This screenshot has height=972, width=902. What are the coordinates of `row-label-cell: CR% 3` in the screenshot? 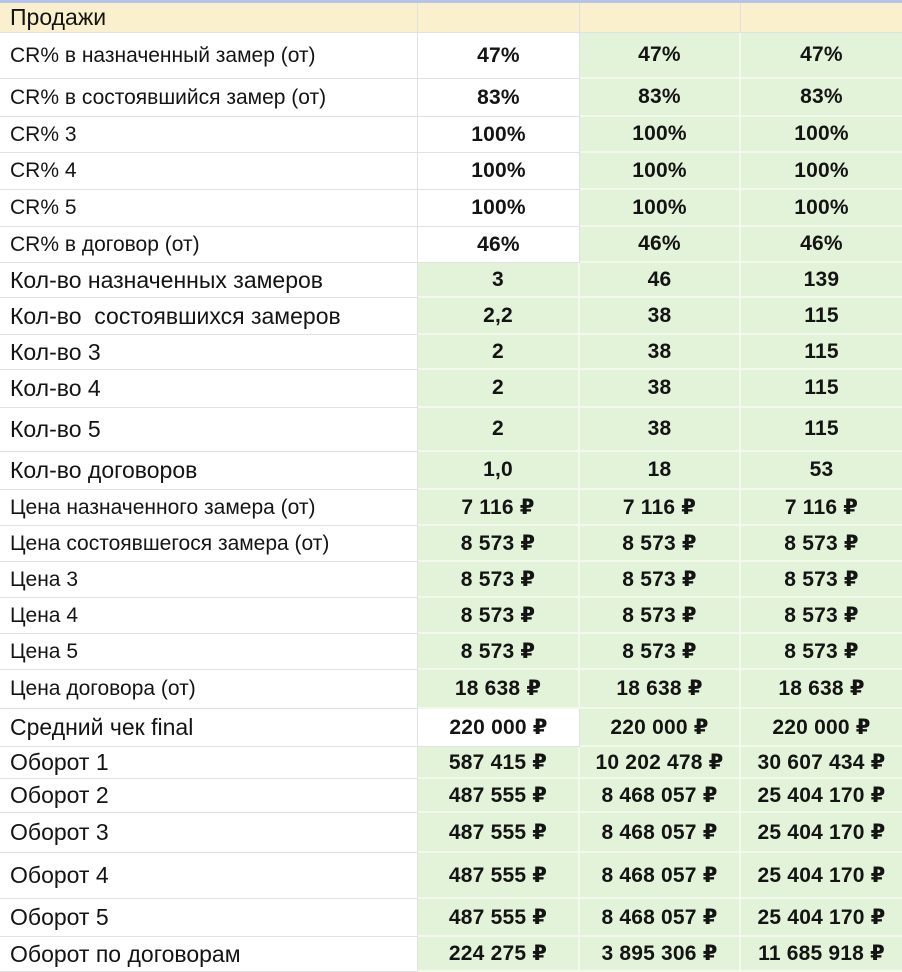 It's located at (209, 135).